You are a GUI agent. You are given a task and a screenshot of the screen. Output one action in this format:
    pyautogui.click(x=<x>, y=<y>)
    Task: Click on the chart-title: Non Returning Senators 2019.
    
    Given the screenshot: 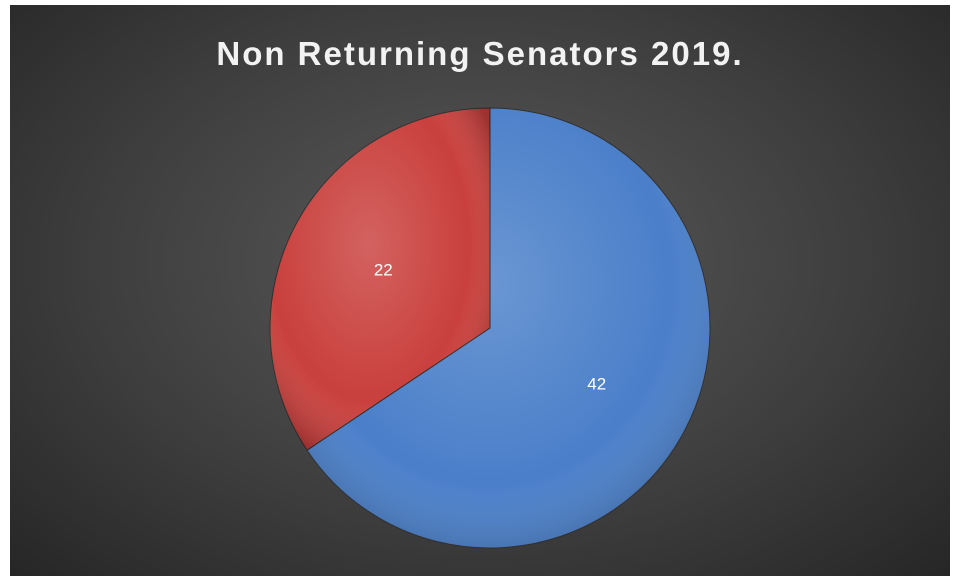 What is the action you would take?
    pyautogui.click(x=480, y=53)
    